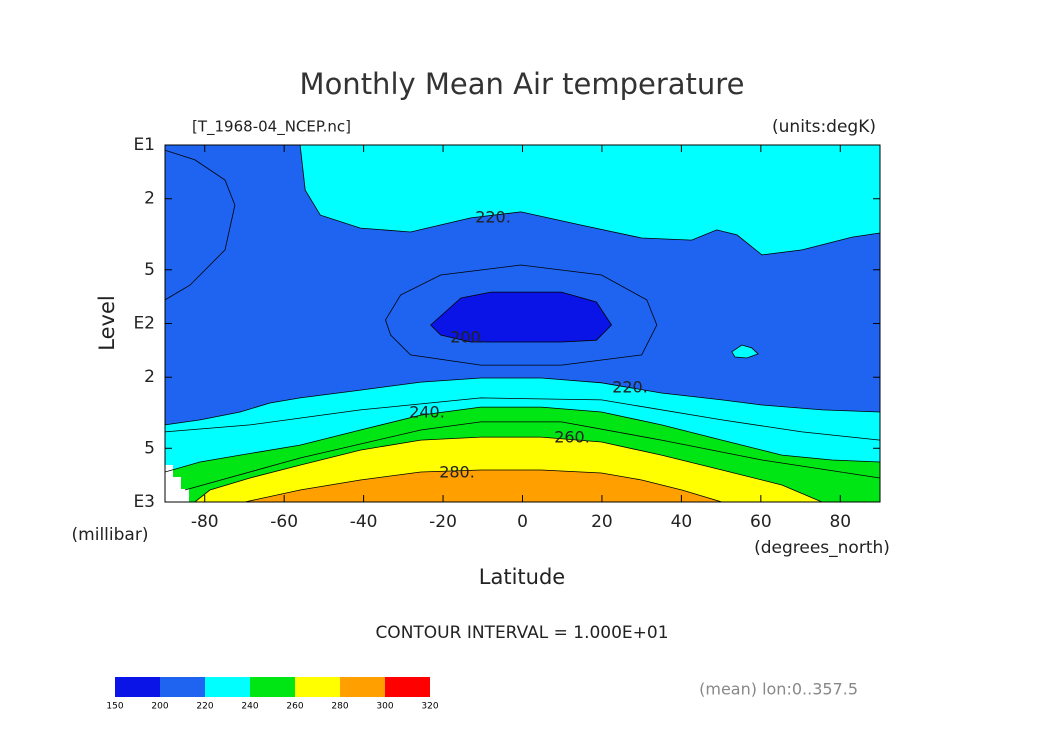 The width and height of the screenshot is (1044, 739). What do you see at coordinates (457, 472) in the screenshot?
I see `contour-label: 280.` at bounding box center [457, 472].